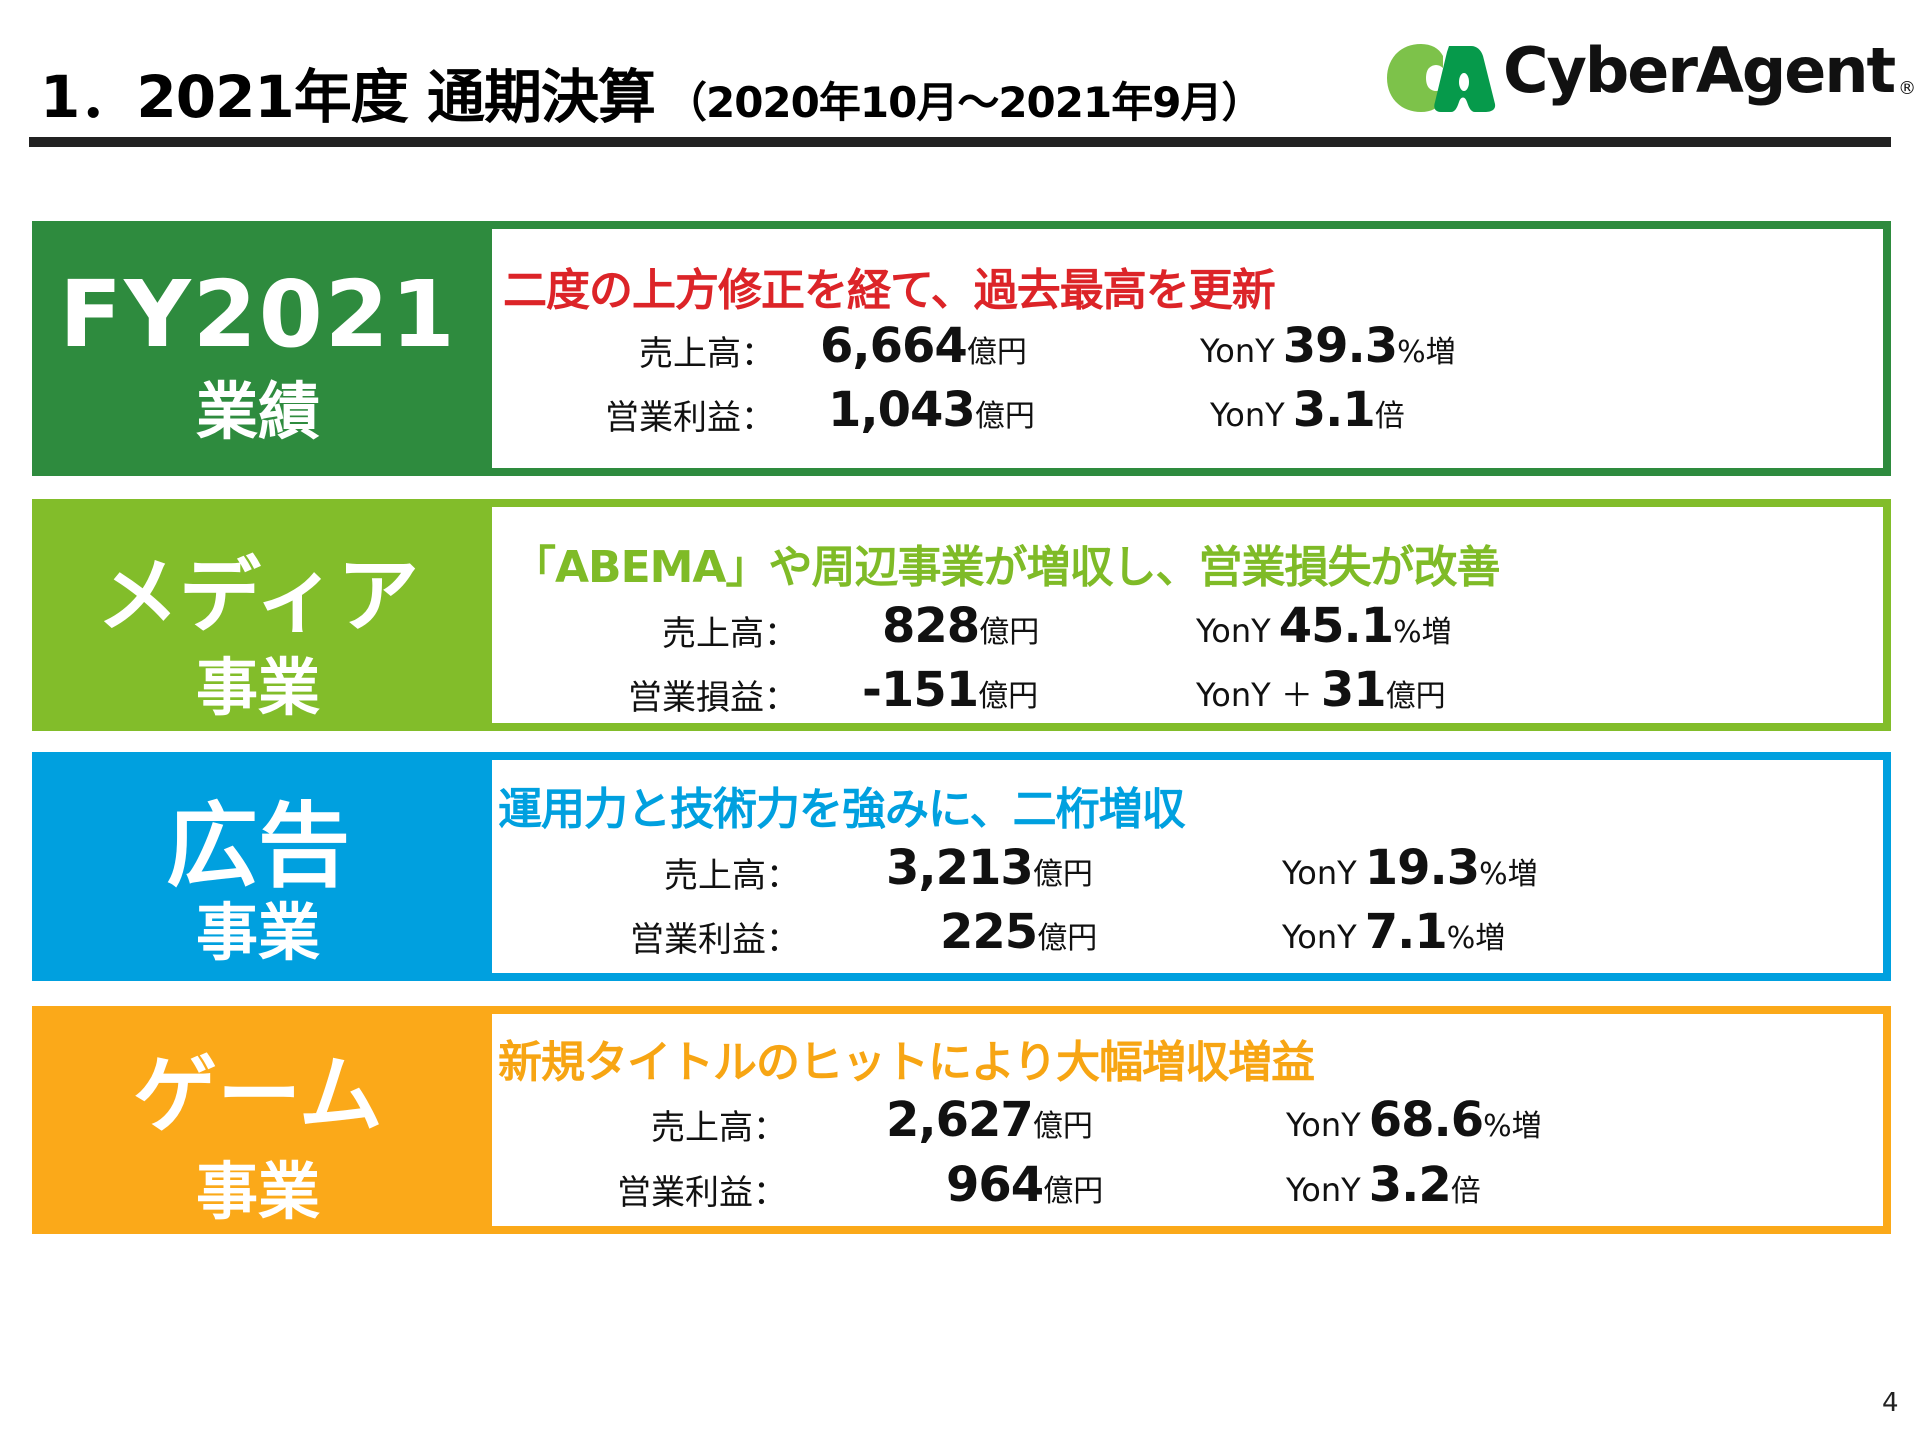 This screenshot has width=1920, height=1440. What do you see at coordinates (1414, 1120) in the screenshot?
I see `yony-value: YonY 68.6%増` at bounding box center [1414, 1120].